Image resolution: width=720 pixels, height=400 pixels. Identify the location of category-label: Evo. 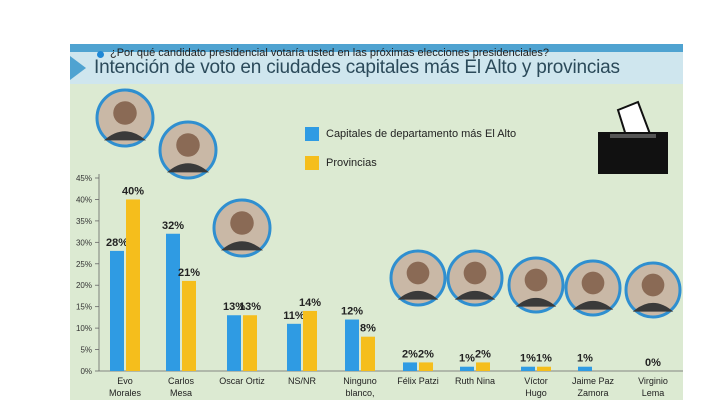
(125, 381).